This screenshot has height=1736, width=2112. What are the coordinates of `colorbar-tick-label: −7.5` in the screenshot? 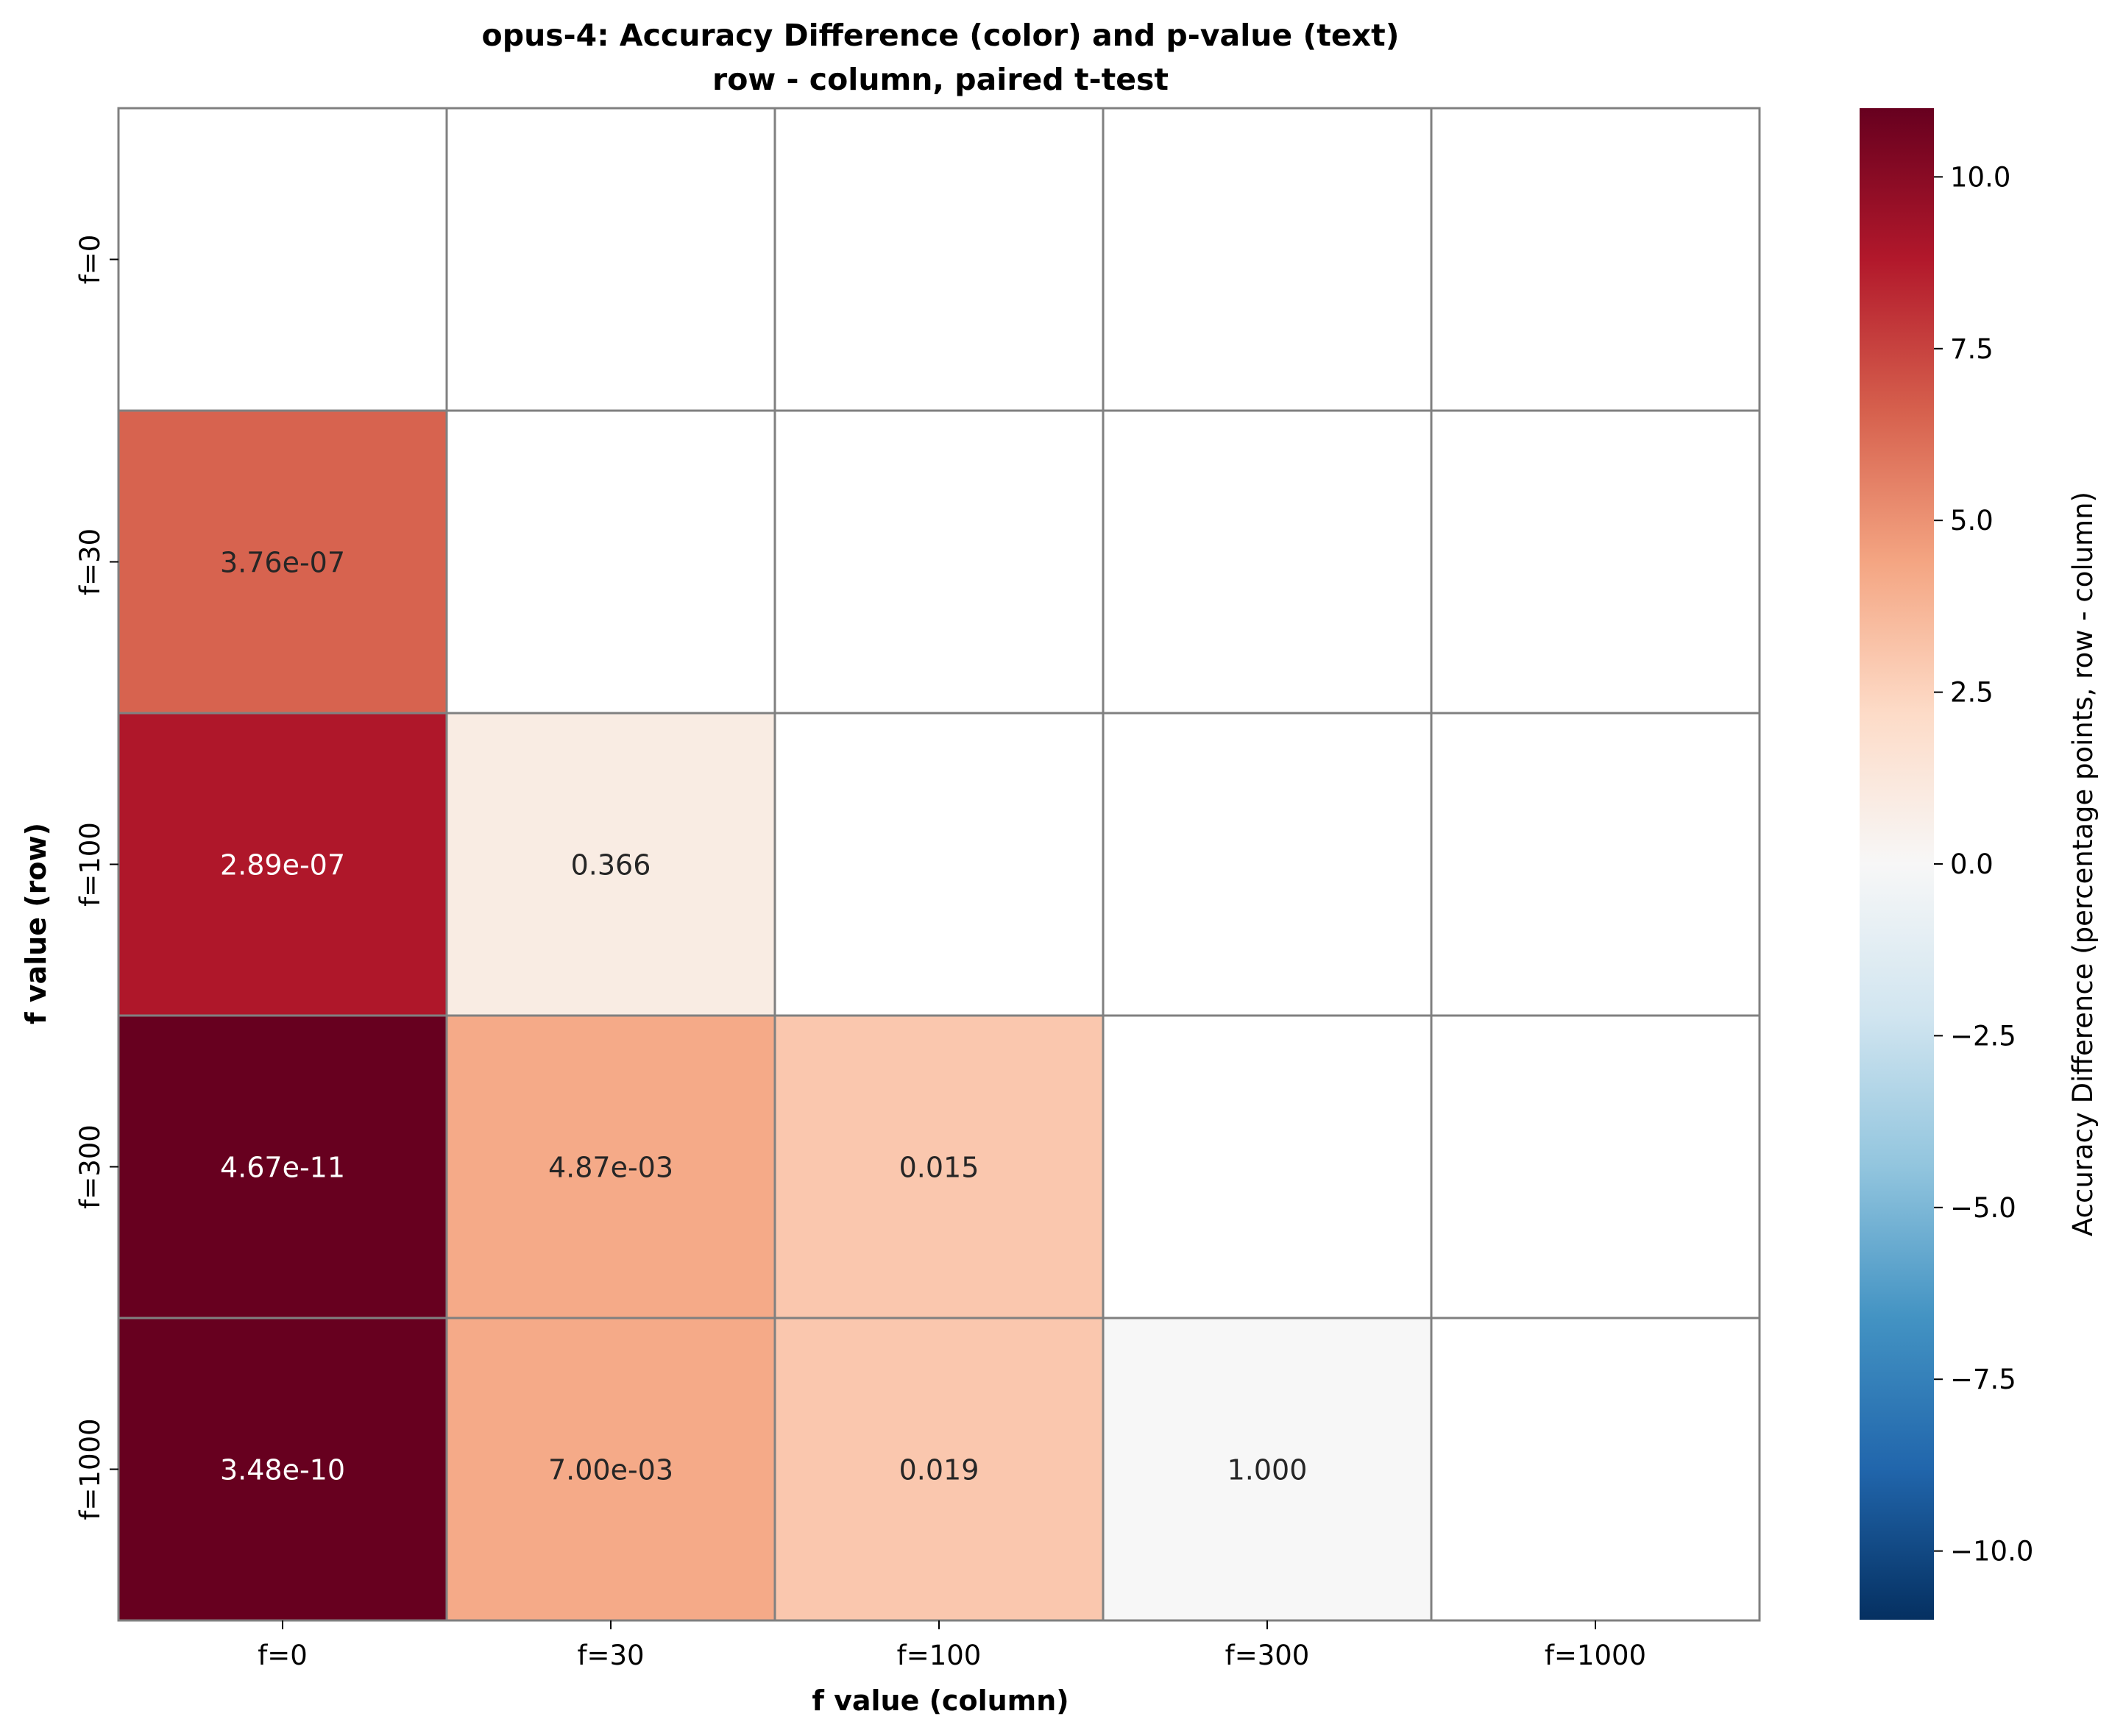 It's located at (1983, 1379).